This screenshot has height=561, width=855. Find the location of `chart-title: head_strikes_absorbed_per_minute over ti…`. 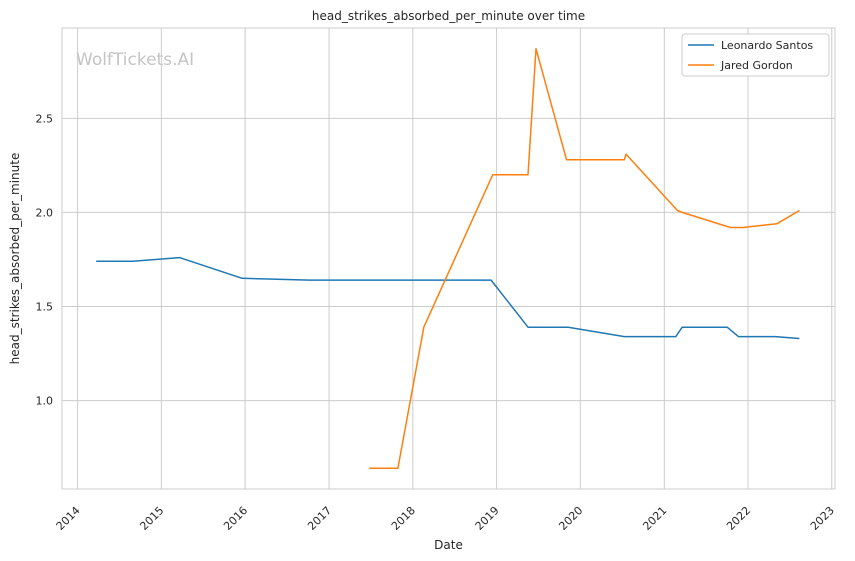

chart-title: head_strikes_absorbed_per_minute over ti… is located at coordinates (448, 16).